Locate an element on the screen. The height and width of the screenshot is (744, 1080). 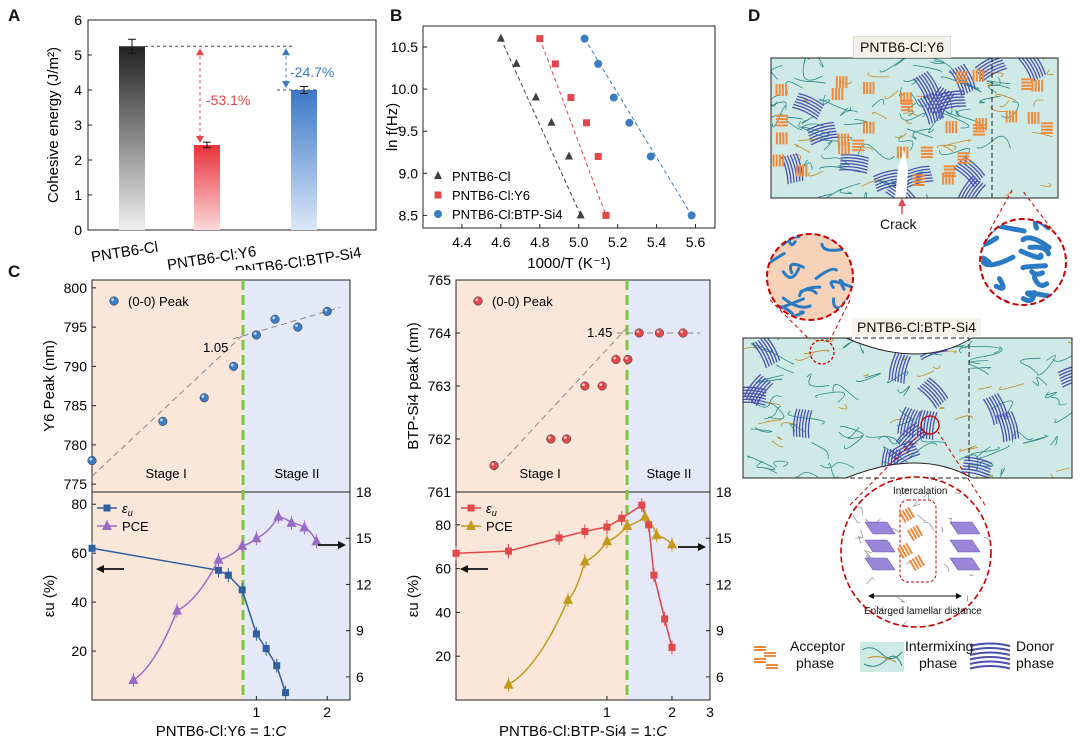
x-tick-label: 3 is located at coordinates (710, 712).